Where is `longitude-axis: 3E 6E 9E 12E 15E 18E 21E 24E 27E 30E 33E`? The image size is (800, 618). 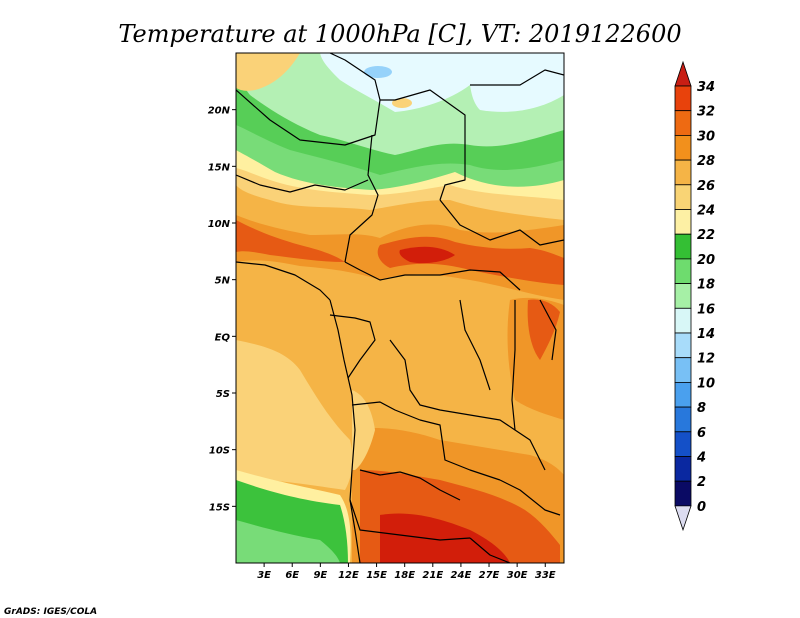
longitude-axis: 3E 6E 9E 12E 15E 18E 21E 24E 27E 30E 33E is located at coordinates (406, 572).